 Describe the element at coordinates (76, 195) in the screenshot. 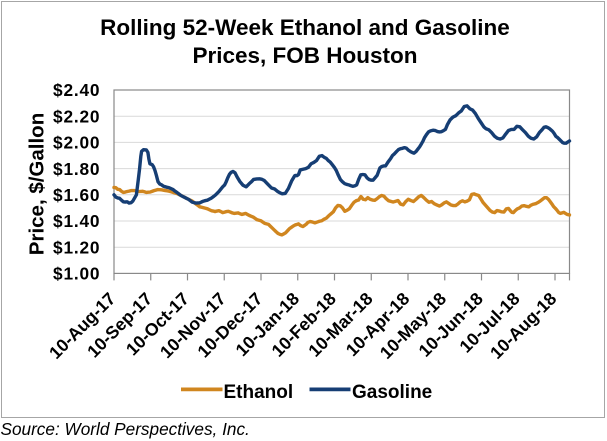

I see `svg-text: $1.60` at that location.